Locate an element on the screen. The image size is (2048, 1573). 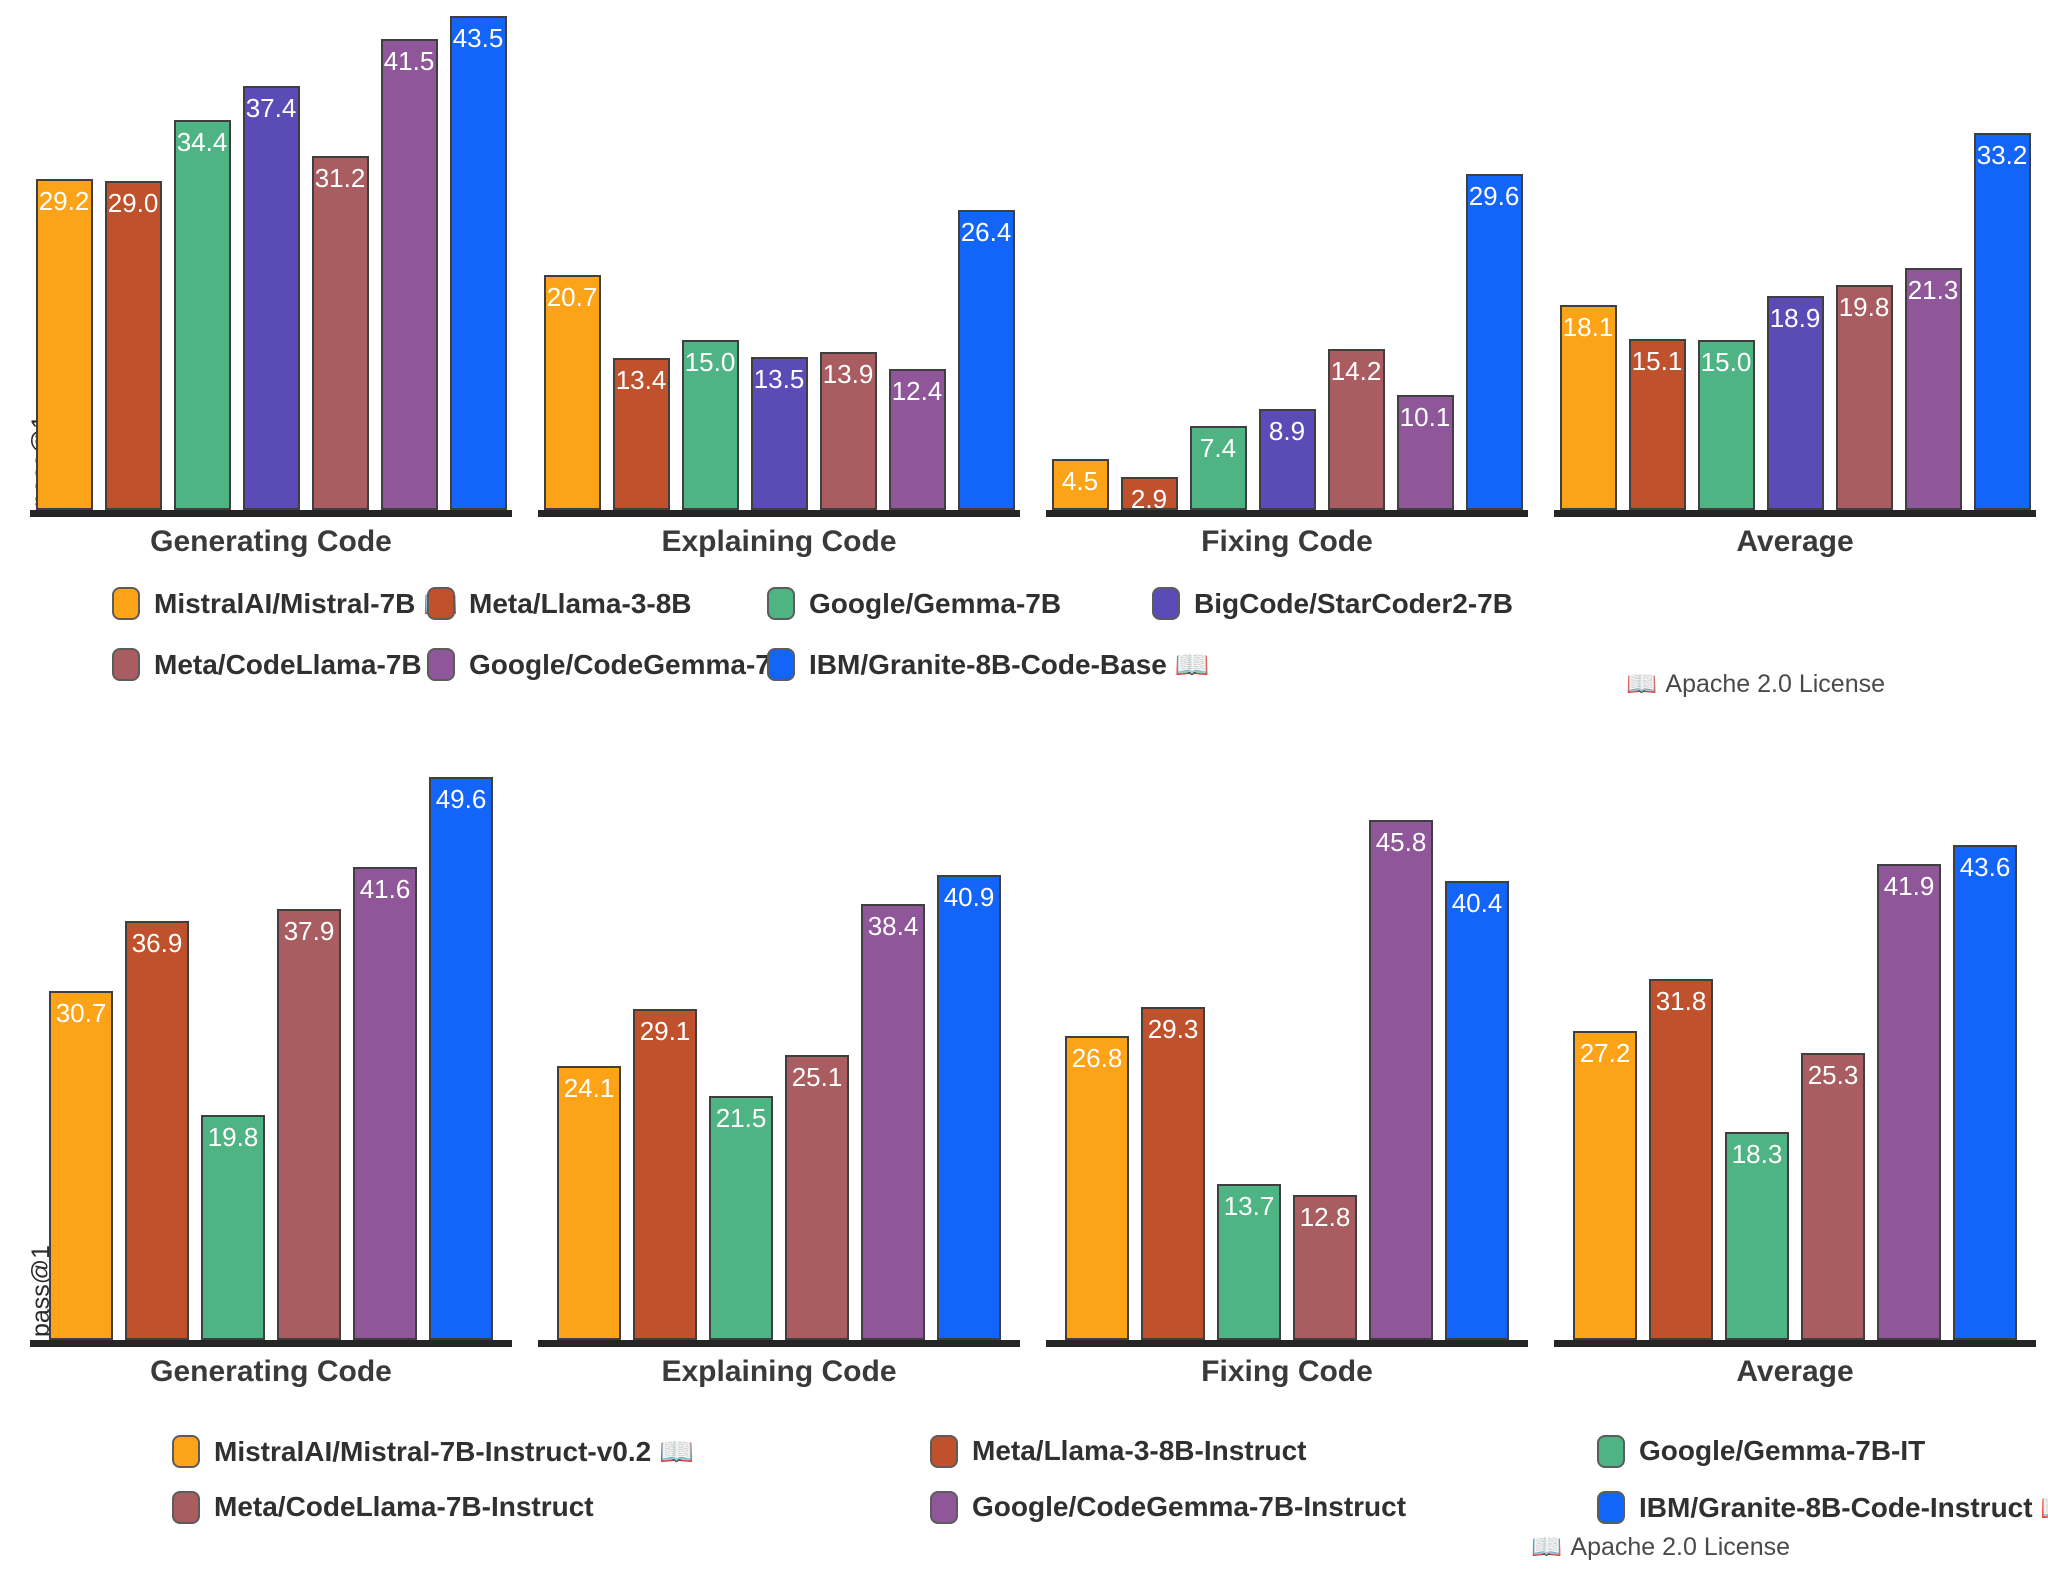
bar-value-label: 18.9 is located at coordinates (1795, 318).